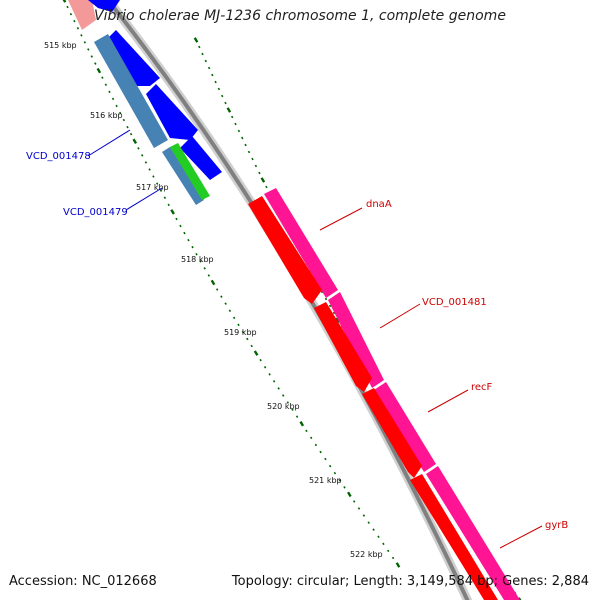  I want to click on tick-label: 517 kbp, so click(152, 187).